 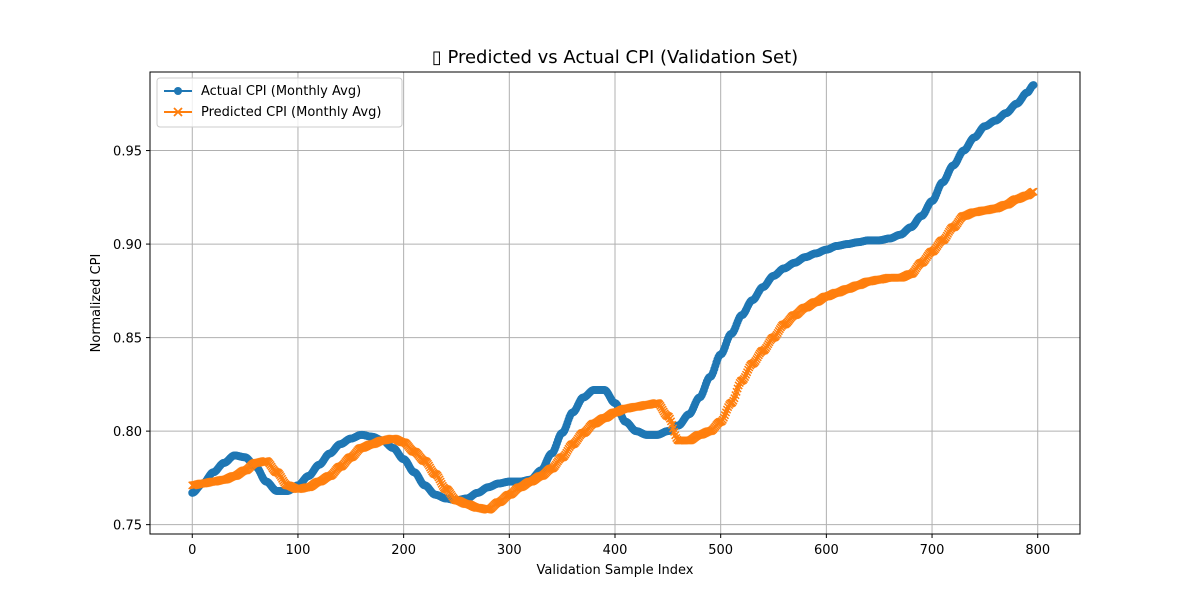 What do you see at coordinates (615, 570) in the screenshot?
I see `x-axis-title: Validation Sample Index` at bounding box center [615, 570].